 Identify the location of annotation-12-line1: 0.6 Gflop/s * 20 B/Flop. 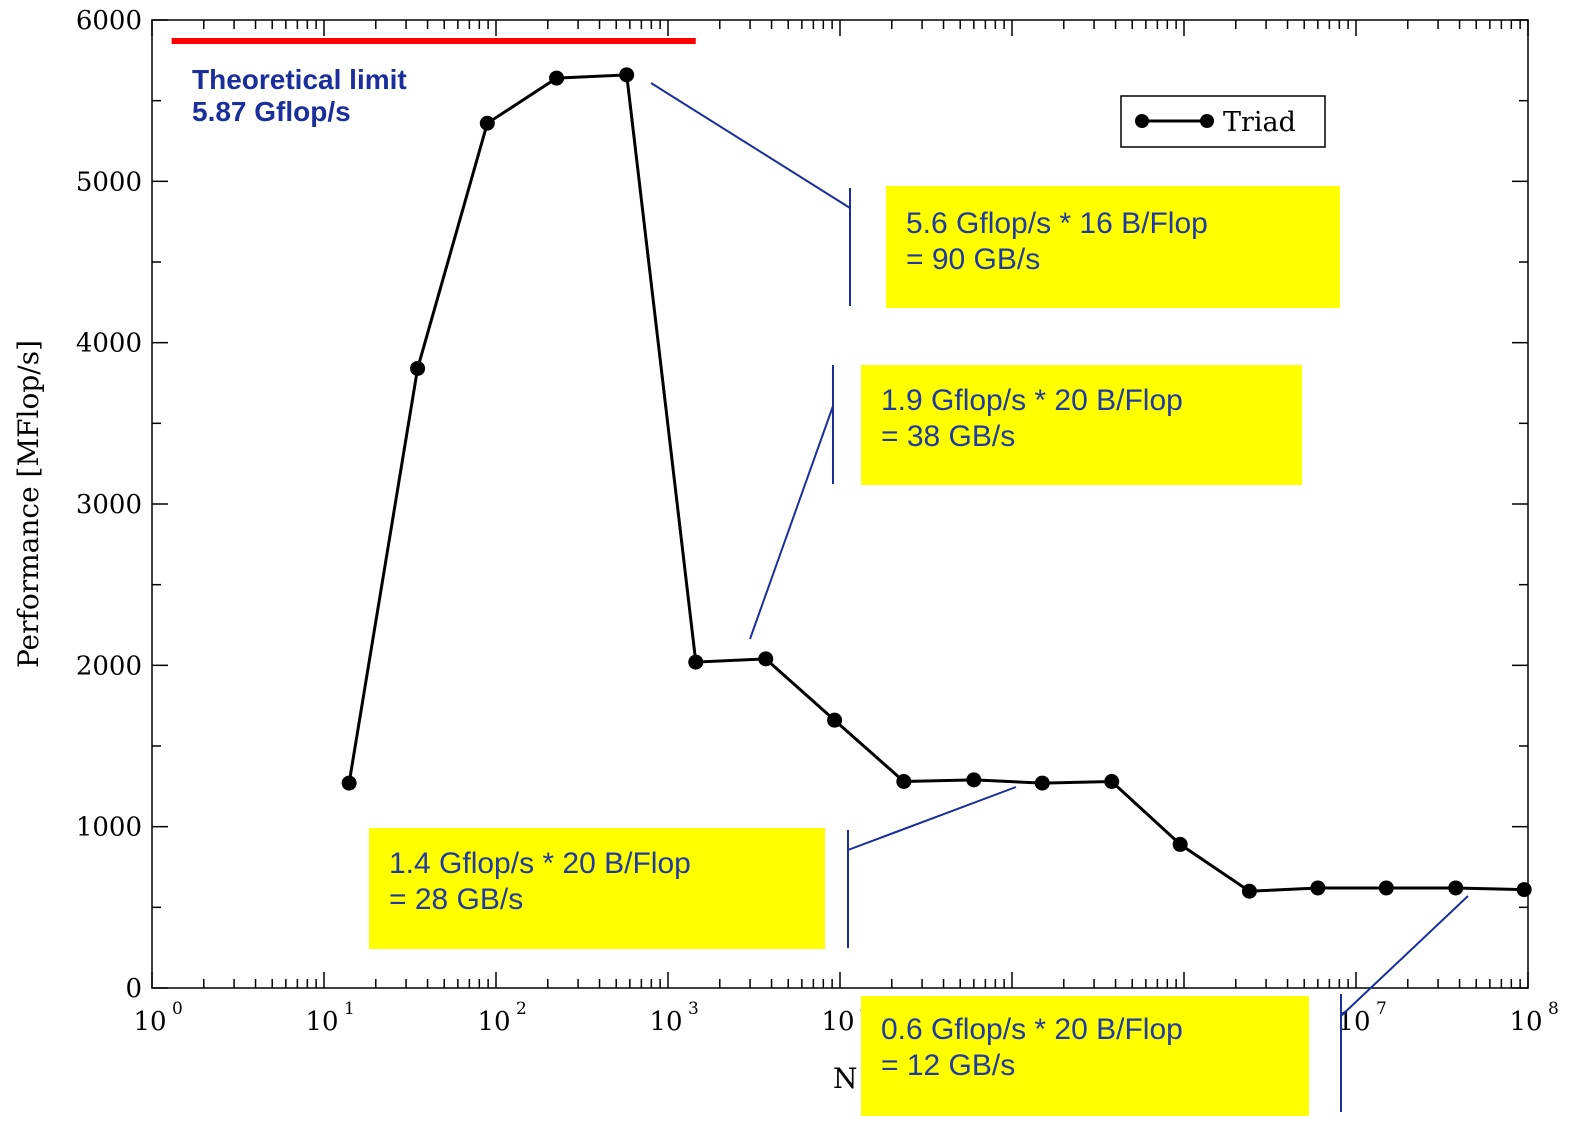
(1032, 1029).